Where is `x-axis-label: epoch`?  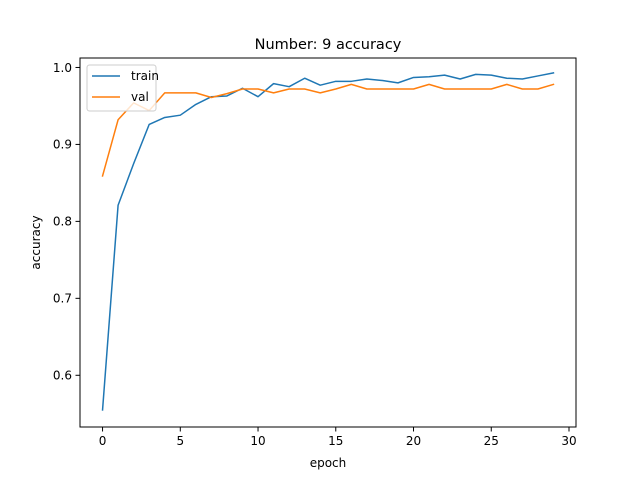 x-axis-label: epoch is located at coordinates (328, 463).